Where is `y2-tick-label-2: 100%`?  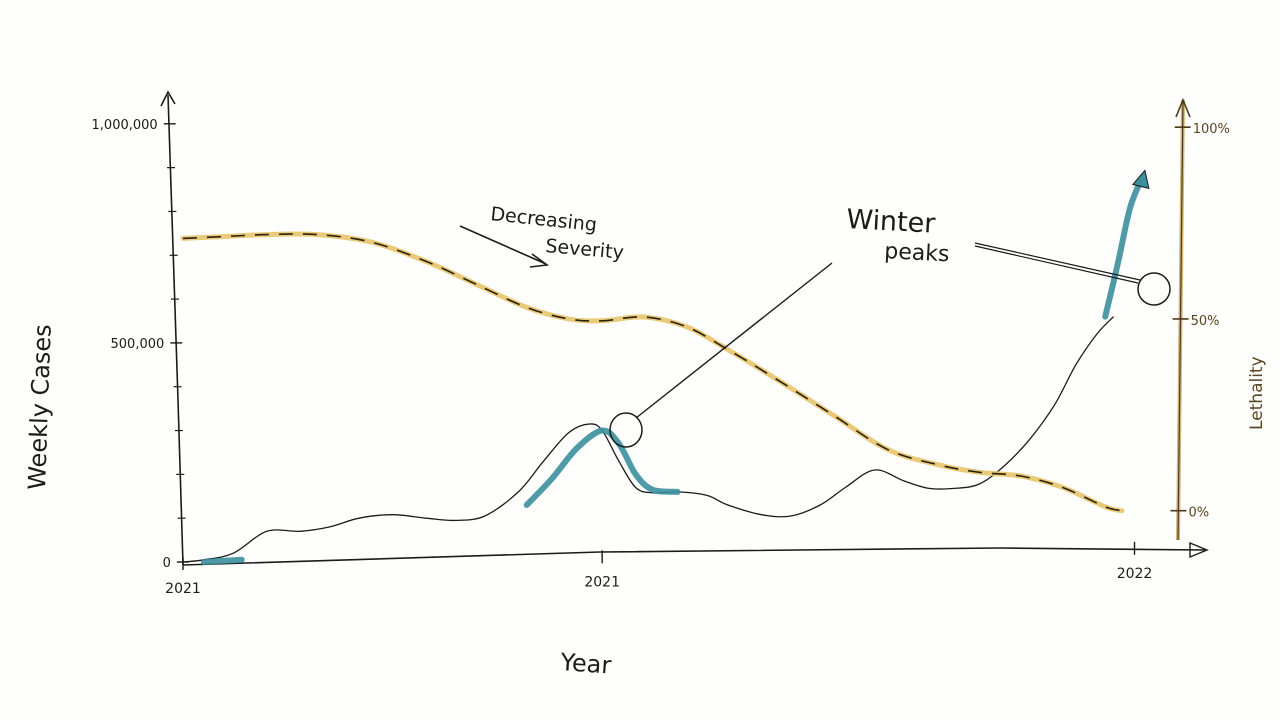
y2-tick-label-2: 100% is located at coordinates (1211, 129).